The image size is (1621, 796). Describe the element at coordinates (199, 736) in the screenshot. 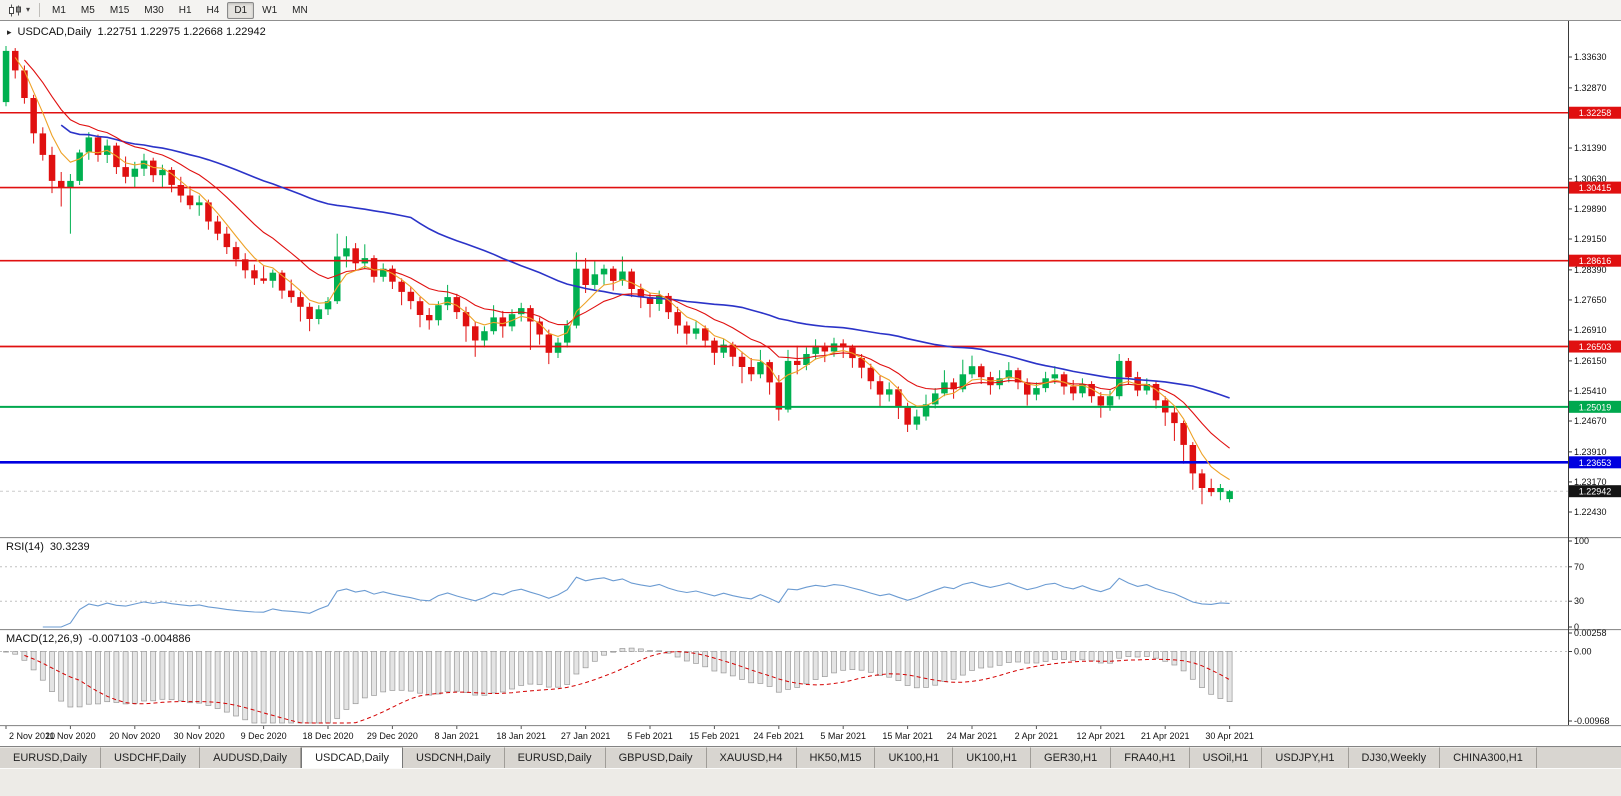

I see `svg-text: 30 Nov 2020` at that location.